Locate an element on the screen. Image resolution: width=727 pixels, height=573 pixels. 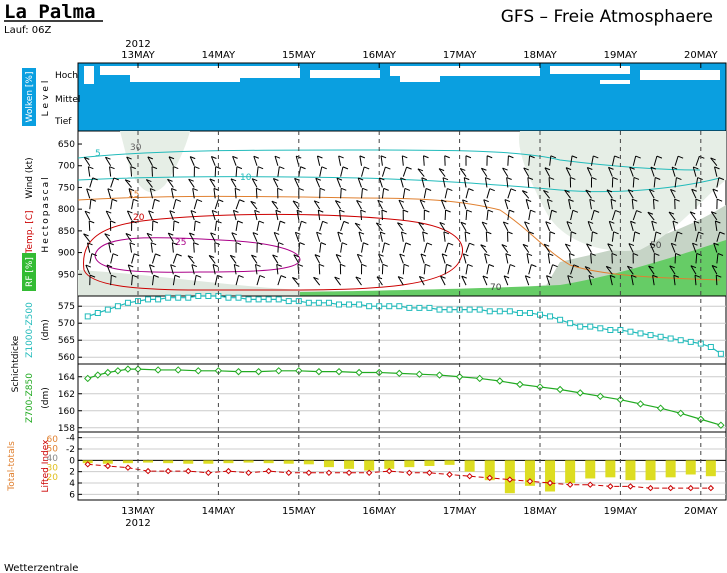
li-tick-label: -4 is located at coordinates (70, 439).